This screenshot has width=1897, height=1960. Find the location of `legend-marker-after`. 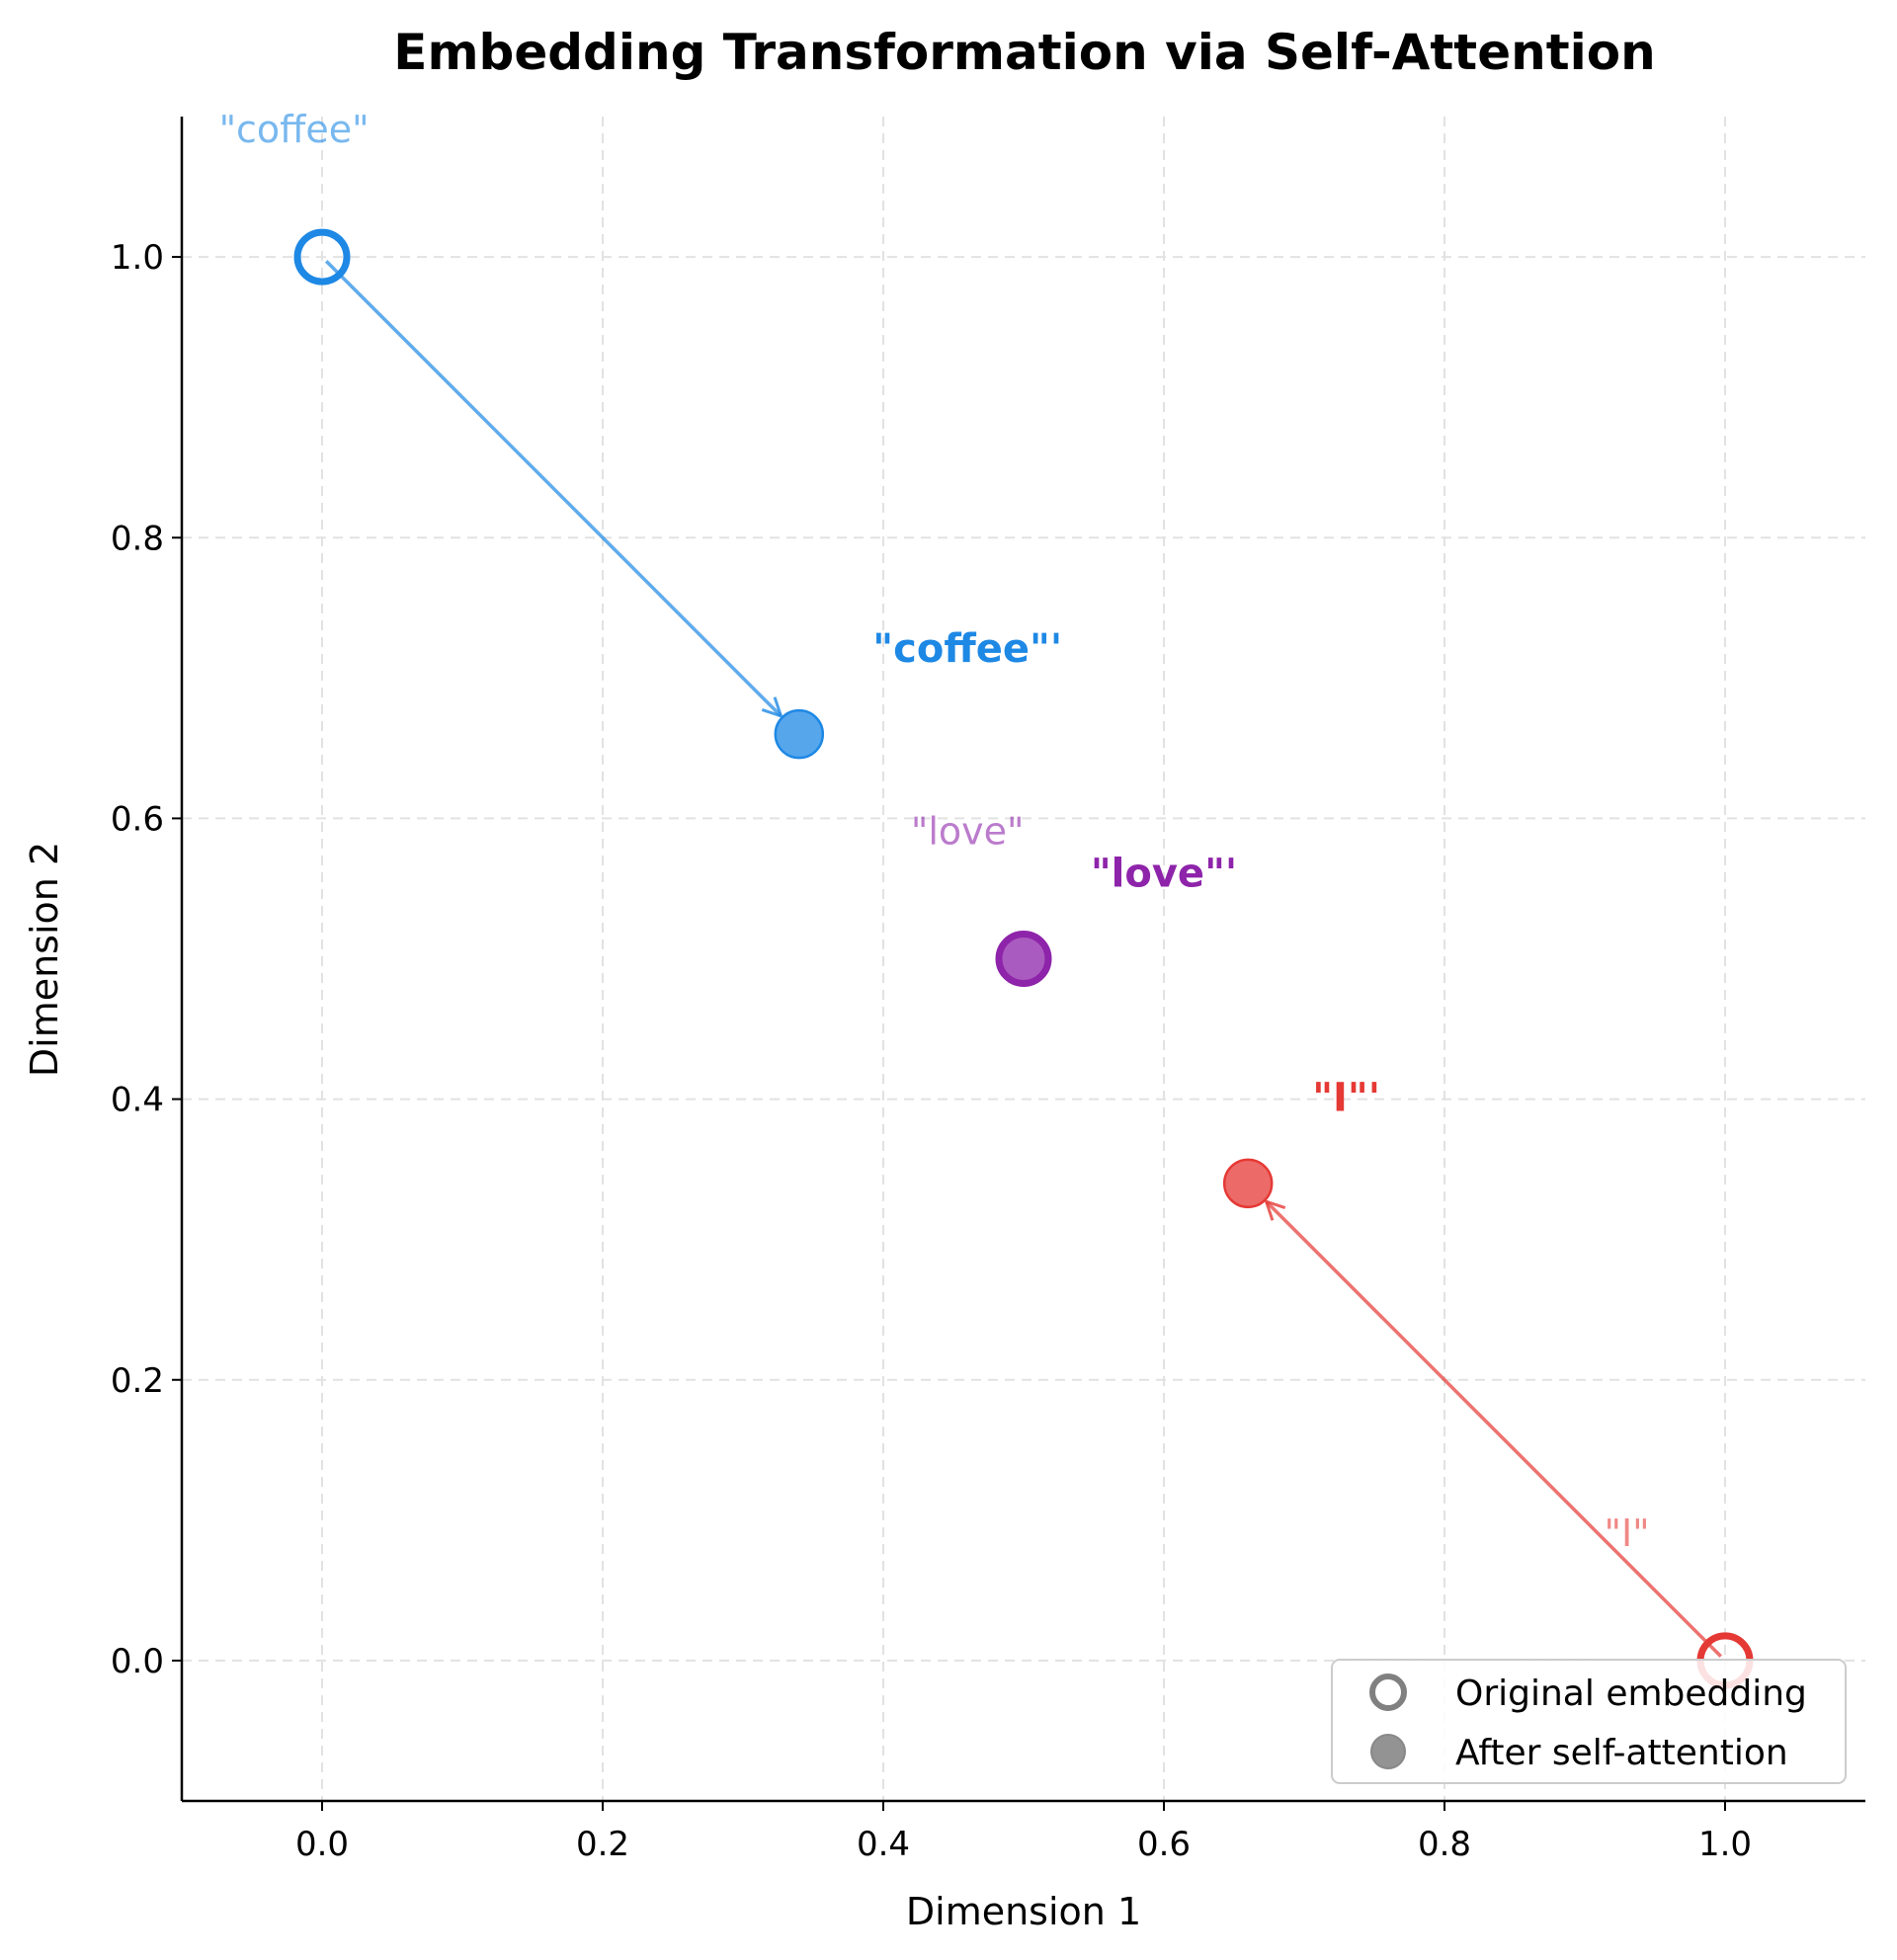

legend-marker-after is located at coordinates (1388, 1751).